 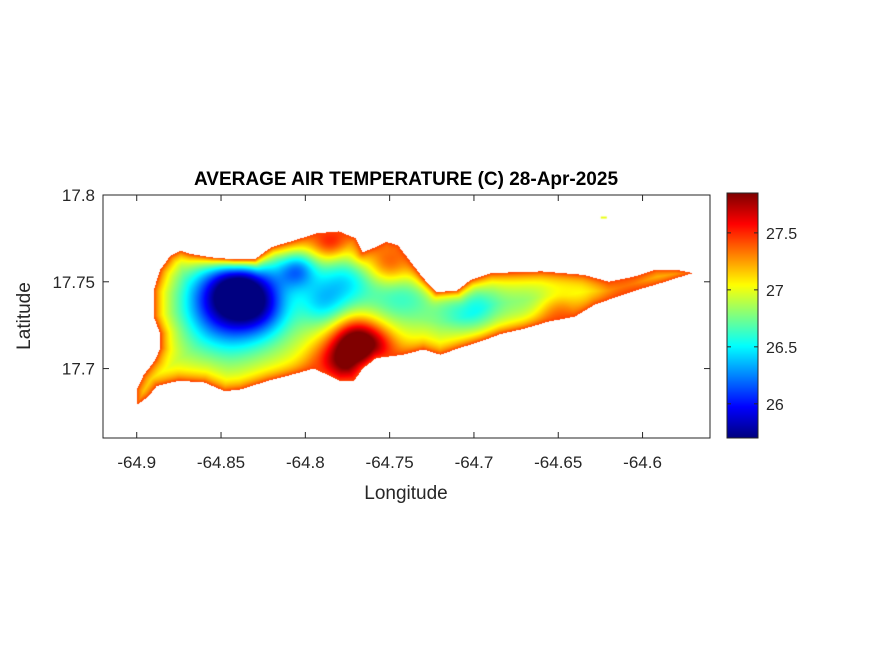 What do you see at coordinates (78, 369) in the screenshot?
I see `y-tick-label: 17.7` at bounding box center [78, 369].